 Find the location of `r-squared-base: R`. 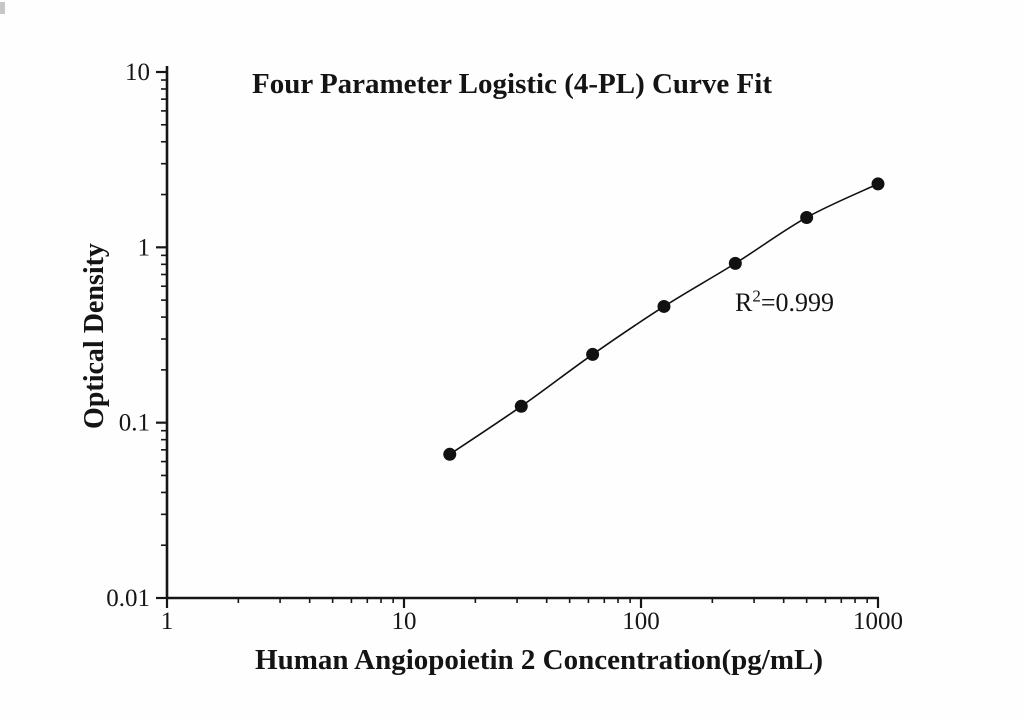

r-squared-base: R is located at coordinates (744, 302).